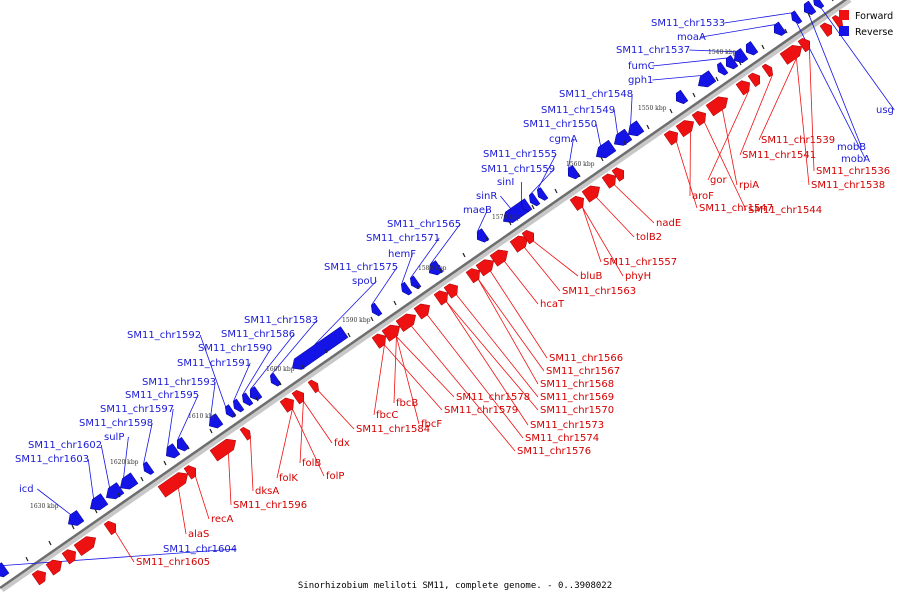 The width and height of the screenshot is (900, 600). I want to click on gene-label-forward: recA, so click(222, 519).